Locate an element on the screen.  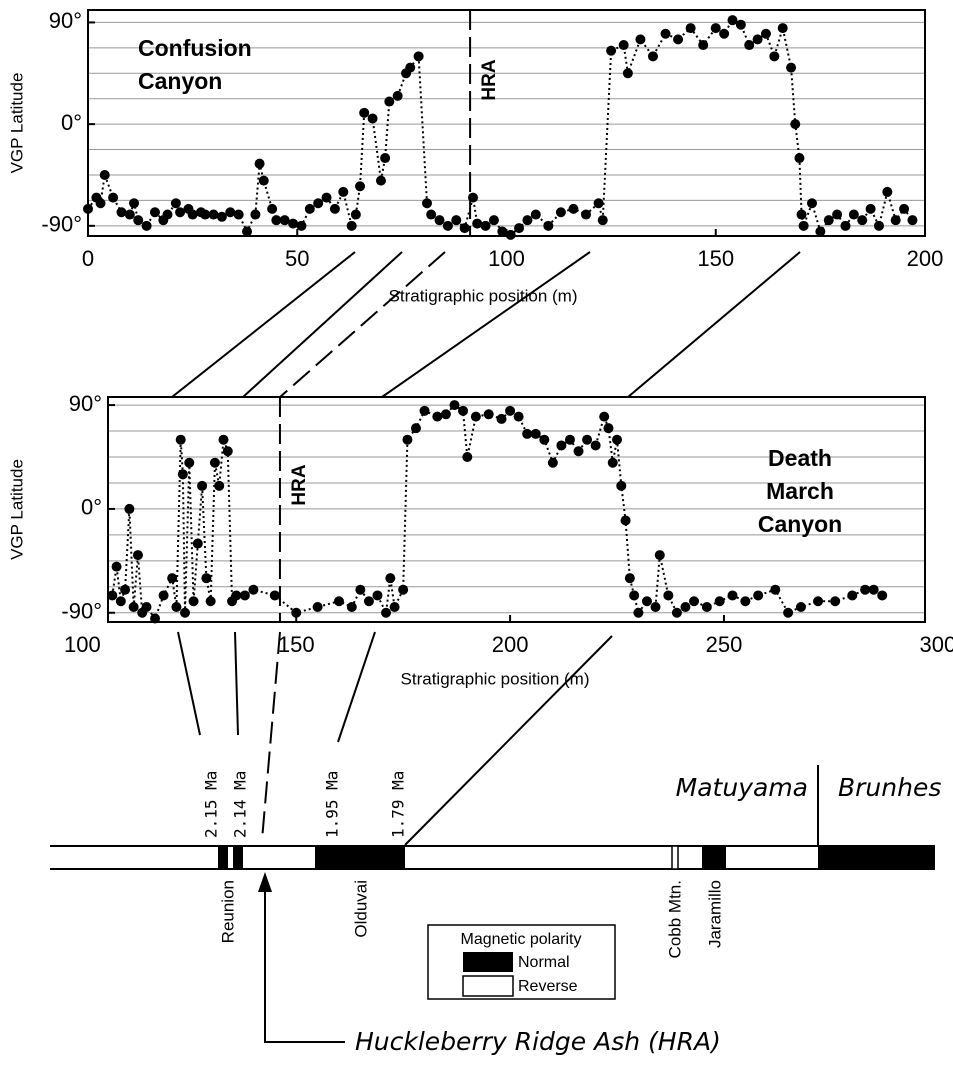
chron-label: Cobb Mtn. is located at coordinates (674, 919).